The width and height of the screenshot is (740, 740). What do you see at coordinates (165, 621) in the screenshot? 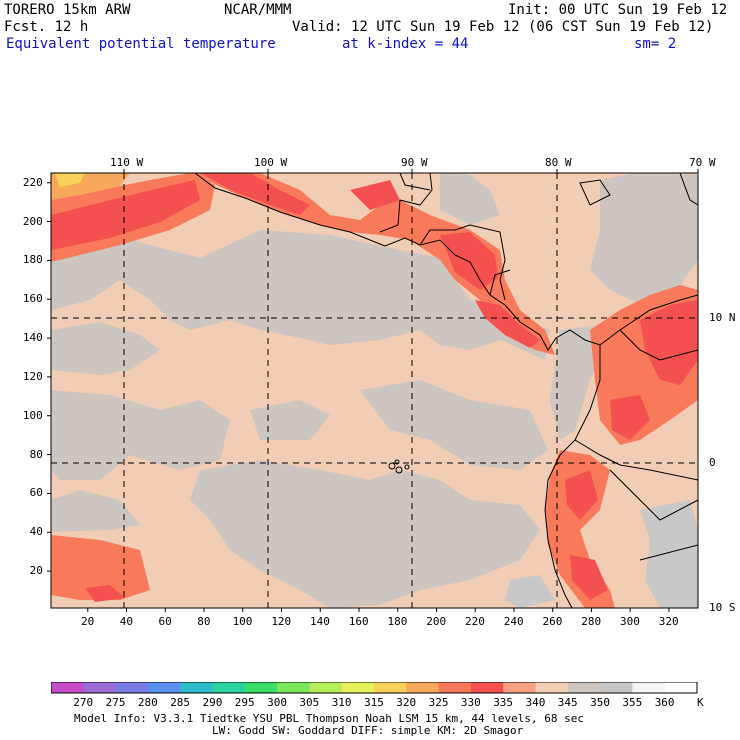
I see `x-tick-label: 60` at bounding box center [165, 621].